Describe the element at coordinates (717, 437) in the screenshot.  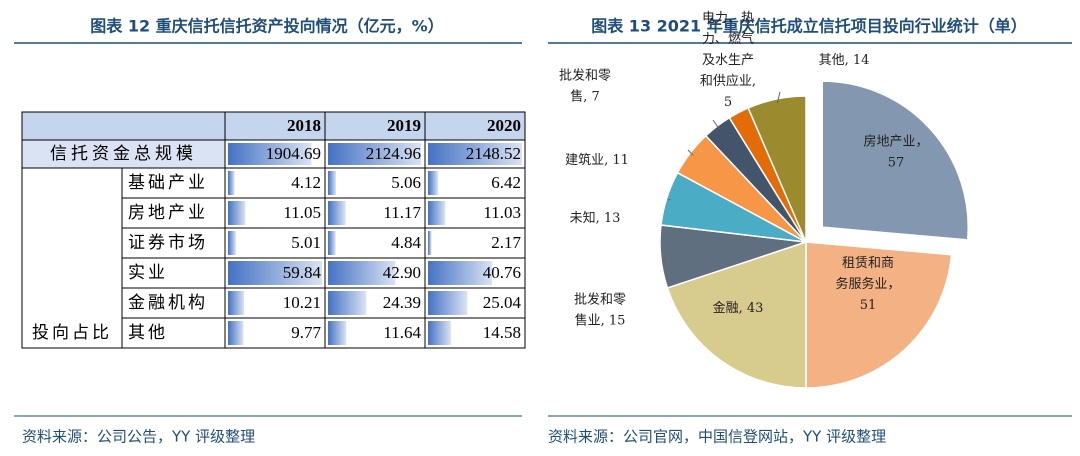
I see `source-note: 资料来源：公司官网，中国信登网站，YY 评级整理` at that location.